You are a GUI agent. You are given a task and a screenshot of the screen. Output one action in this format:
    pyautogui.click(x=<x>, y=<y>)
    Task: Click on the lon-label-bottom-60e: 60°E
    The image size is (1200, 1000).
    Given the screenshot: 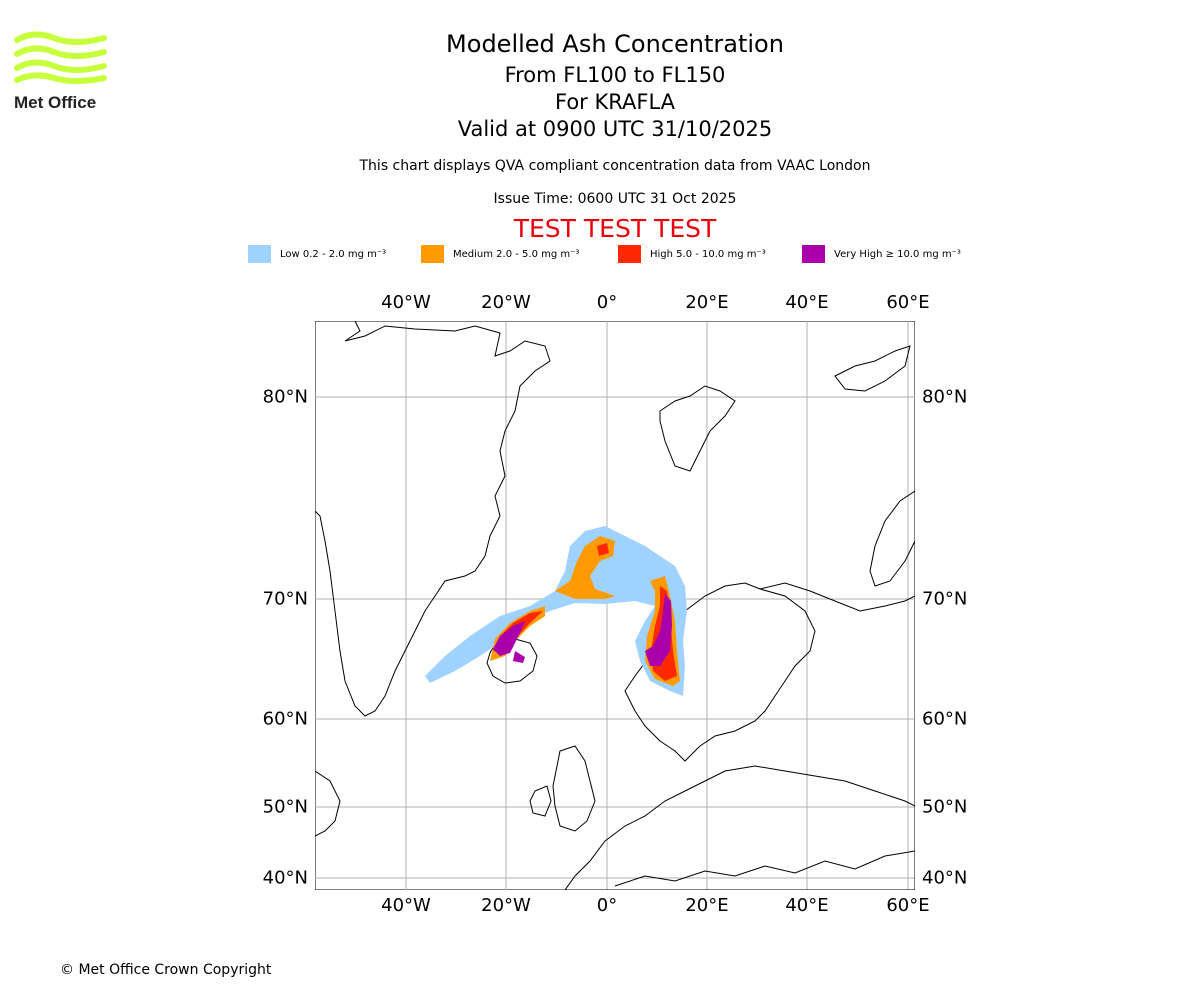 What is the action you would take?
    pyautogui.click(x=908, y=905)
    